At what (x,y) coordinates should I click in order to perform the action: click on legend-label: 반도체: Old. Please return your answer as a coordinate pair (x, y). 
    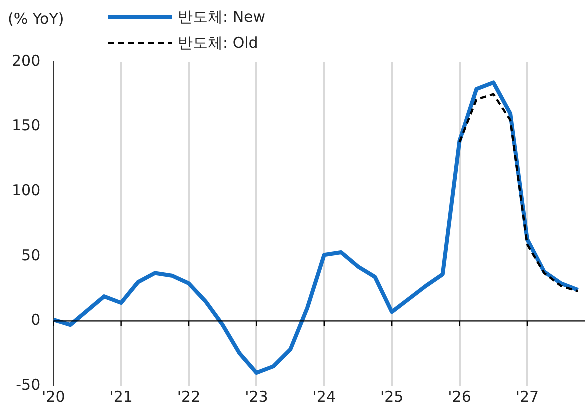
    Looking at the image, I should click on (218, 43).